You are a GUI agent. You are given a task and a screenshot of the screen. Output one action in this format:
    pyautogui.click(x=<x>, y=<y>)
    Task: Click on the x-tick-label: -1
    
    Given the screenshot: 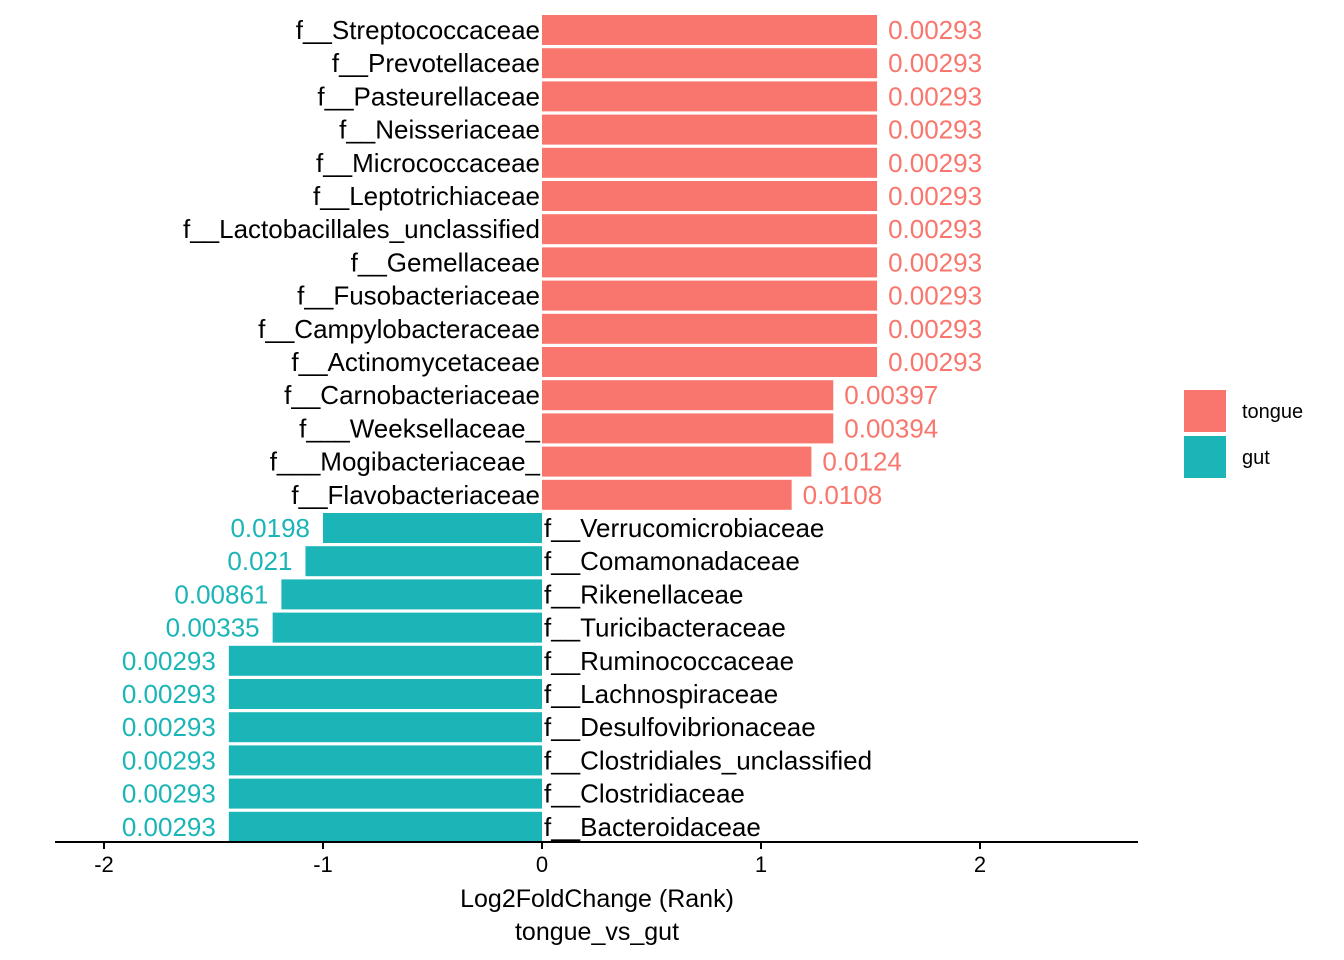 What is the action you would take?
    pyautogui.click(x=323, y=864)
    